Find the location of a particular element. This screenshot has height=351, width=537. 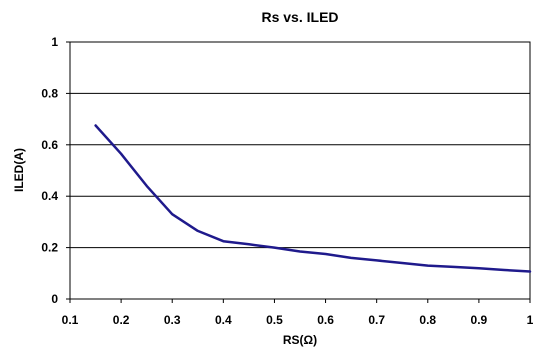

x-tick-label: 0.7 is located at coordinates (376, 320).